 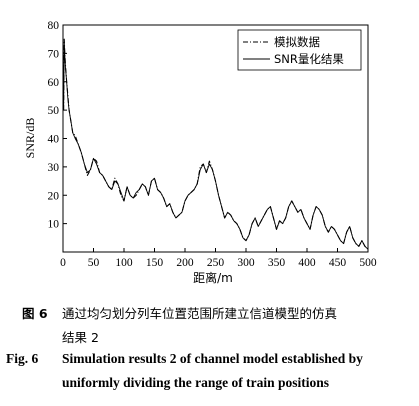 What do you see at coordinates (309, 59) in the screenshot?
I see `legend-label-quantized: SNR量化结果` at bounding box center [309, 59].